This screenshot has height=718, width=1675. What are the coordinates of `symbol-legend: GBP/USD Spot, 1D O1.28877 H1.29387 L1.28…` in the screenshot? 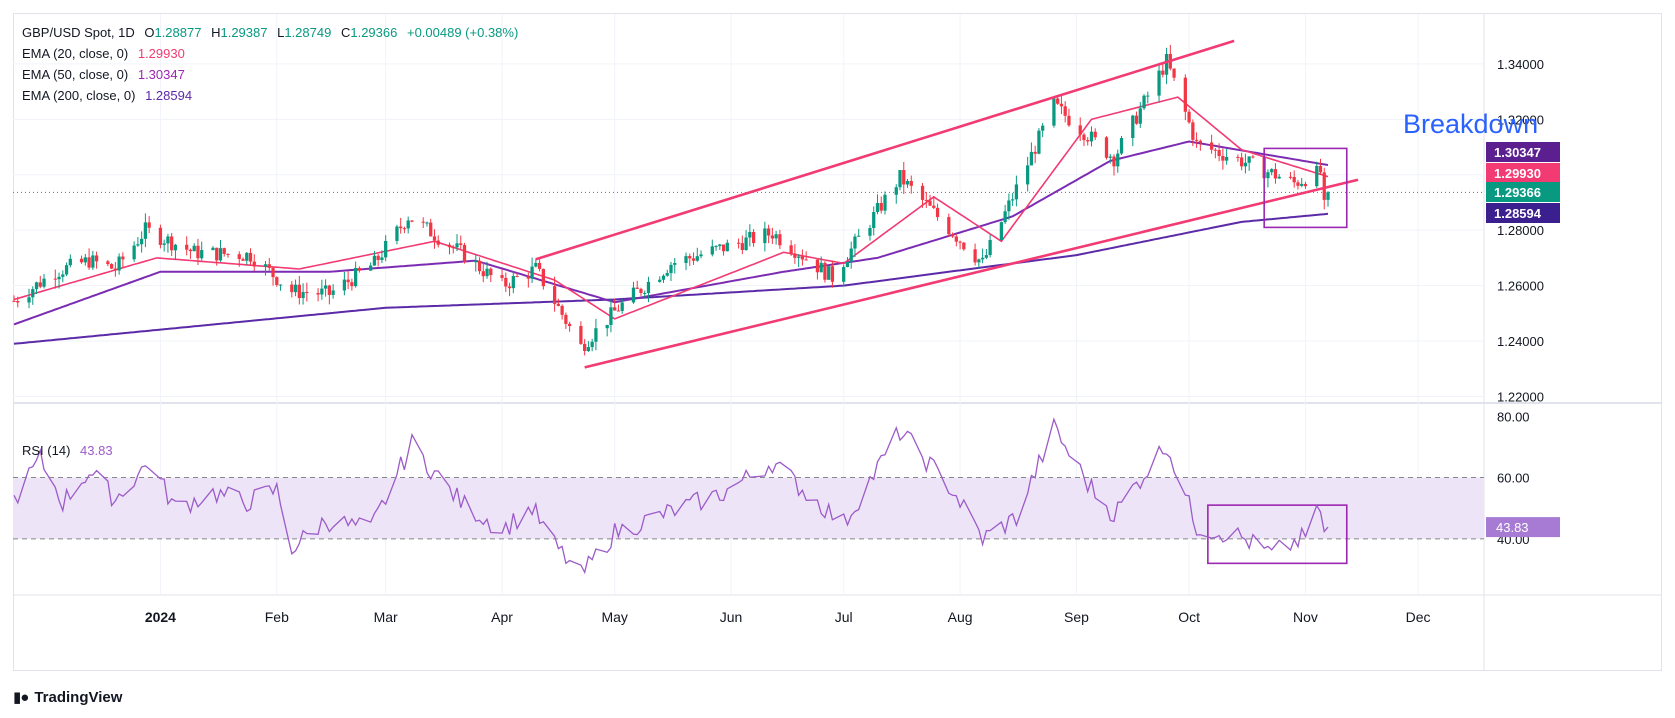 It's located at (273, 32).